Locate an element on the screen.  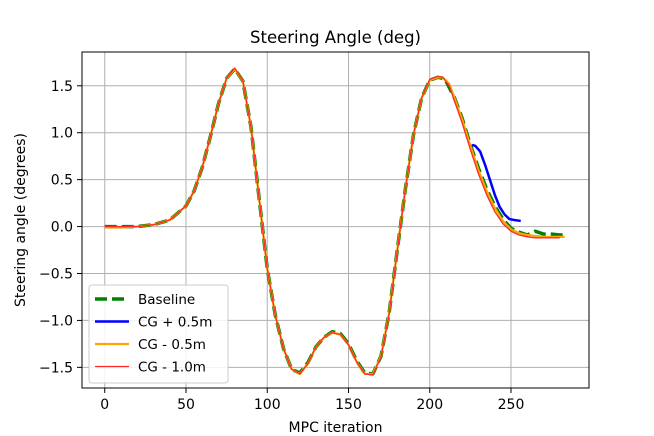
y-tick-label: −1.0 is located at coordinates (56, 321).